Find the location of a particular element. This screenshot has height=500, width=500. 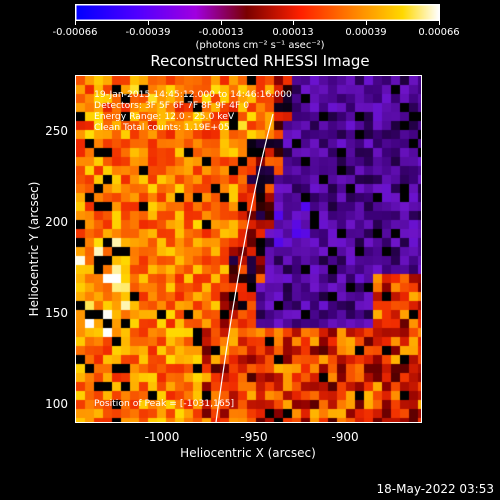

ytick-label: 100 is located at coordinates (56, 404).